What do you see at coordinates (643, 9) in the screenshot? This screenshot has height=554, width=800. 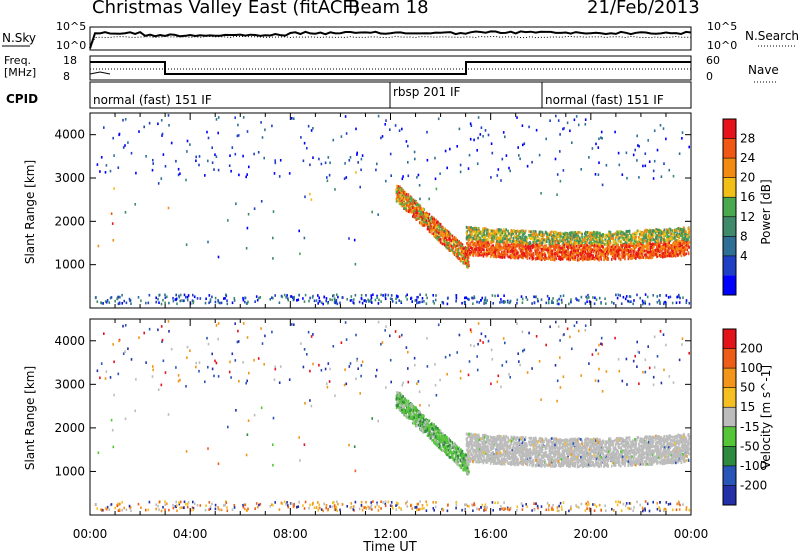 I see `date-label: 21/Feb/2013` at bounding box center [643, 9].